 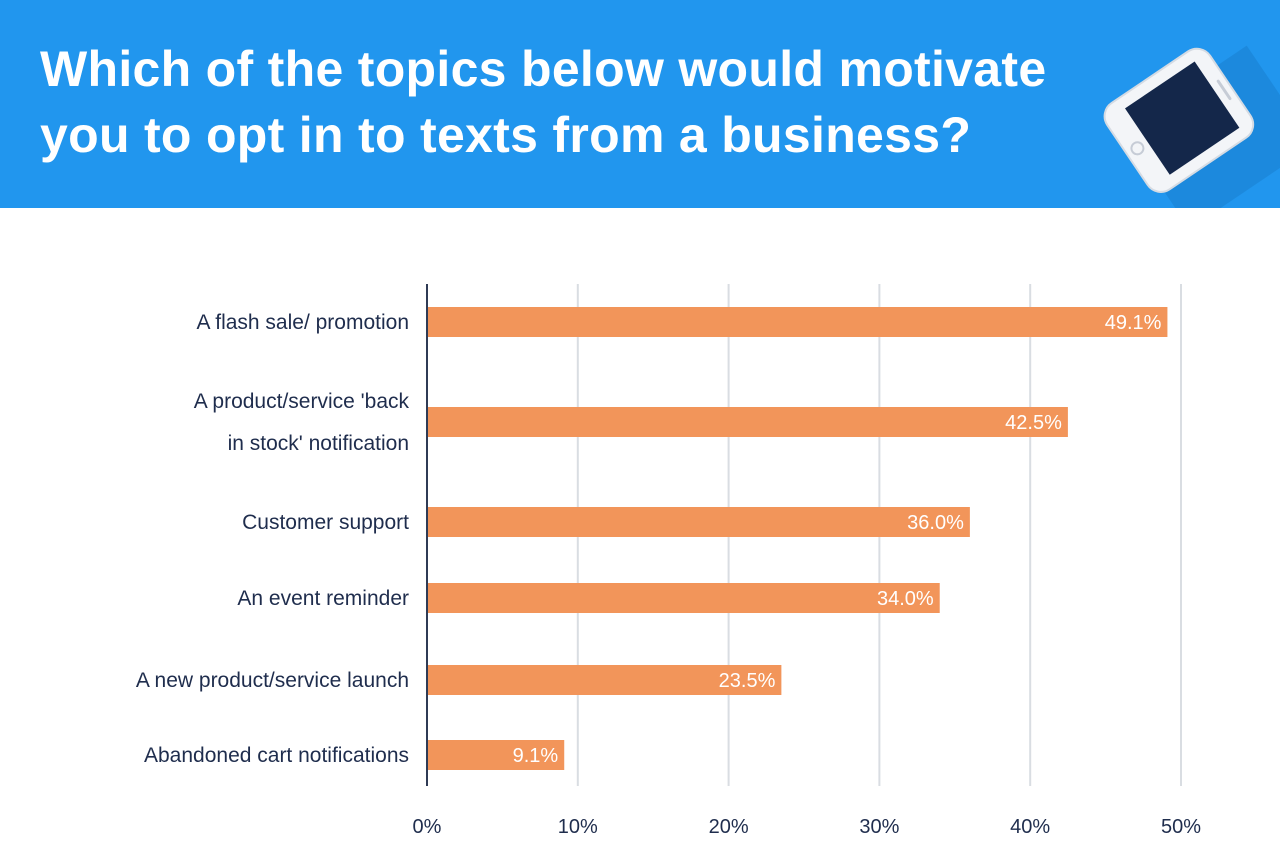 What do you see at coordinates (1030, 827) in the screenshot?
I see `x-tick-label: 40%` at bounding box center [1030, 827].